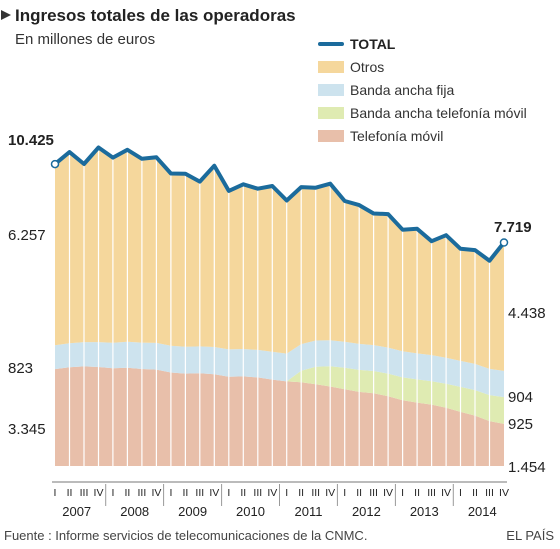 The height and width of the screenshot is (549, 560). What do you see at coordinates (155, 15) in the screenshot?
I see `chart-title: Ingresos totales de las operadoras` at bounding box center [155, 15].